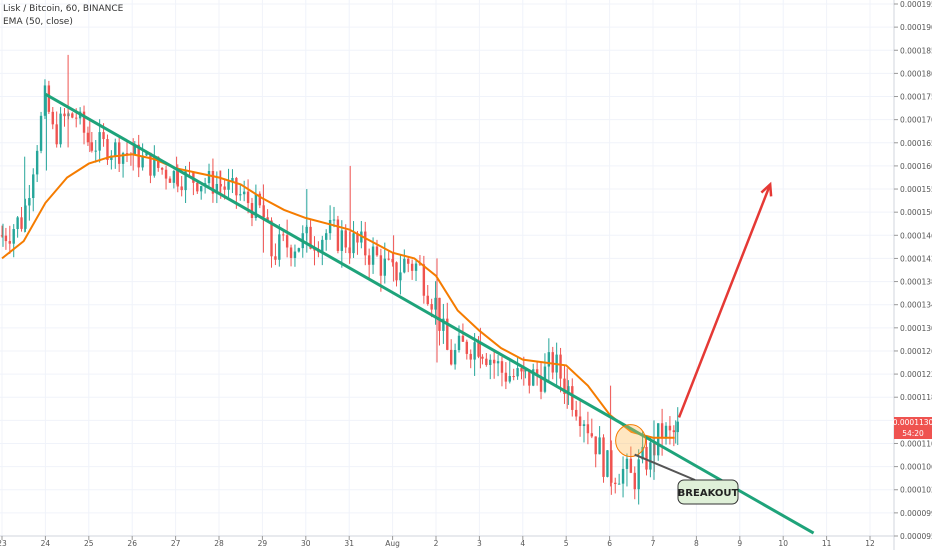 This screenshot has width=932, height=554. What do you see at coordinates (783, 543) in the screenshot?
I see `x-tick-label: 10` at bounding box center [783, 543].